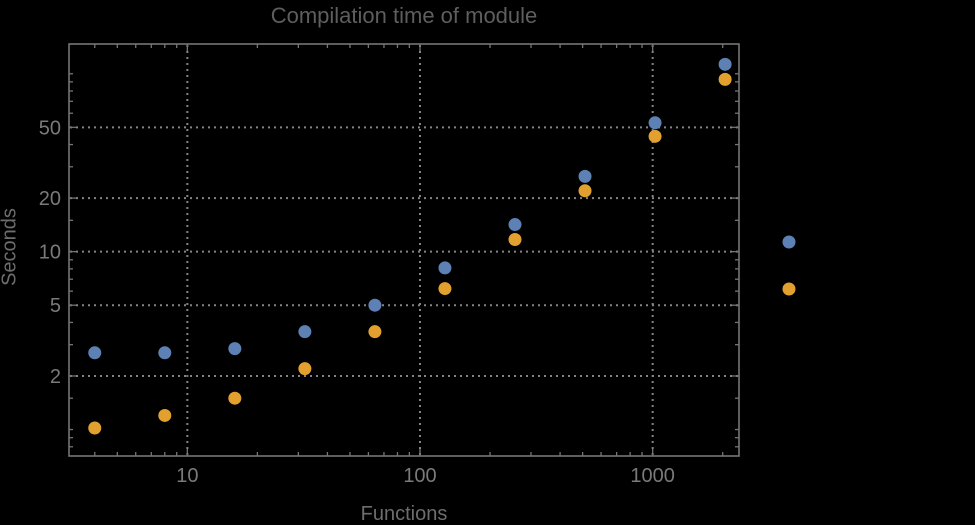  Describe the element at coordinates (789, 265) in the screenshot. I see `legend-markers` at that location.